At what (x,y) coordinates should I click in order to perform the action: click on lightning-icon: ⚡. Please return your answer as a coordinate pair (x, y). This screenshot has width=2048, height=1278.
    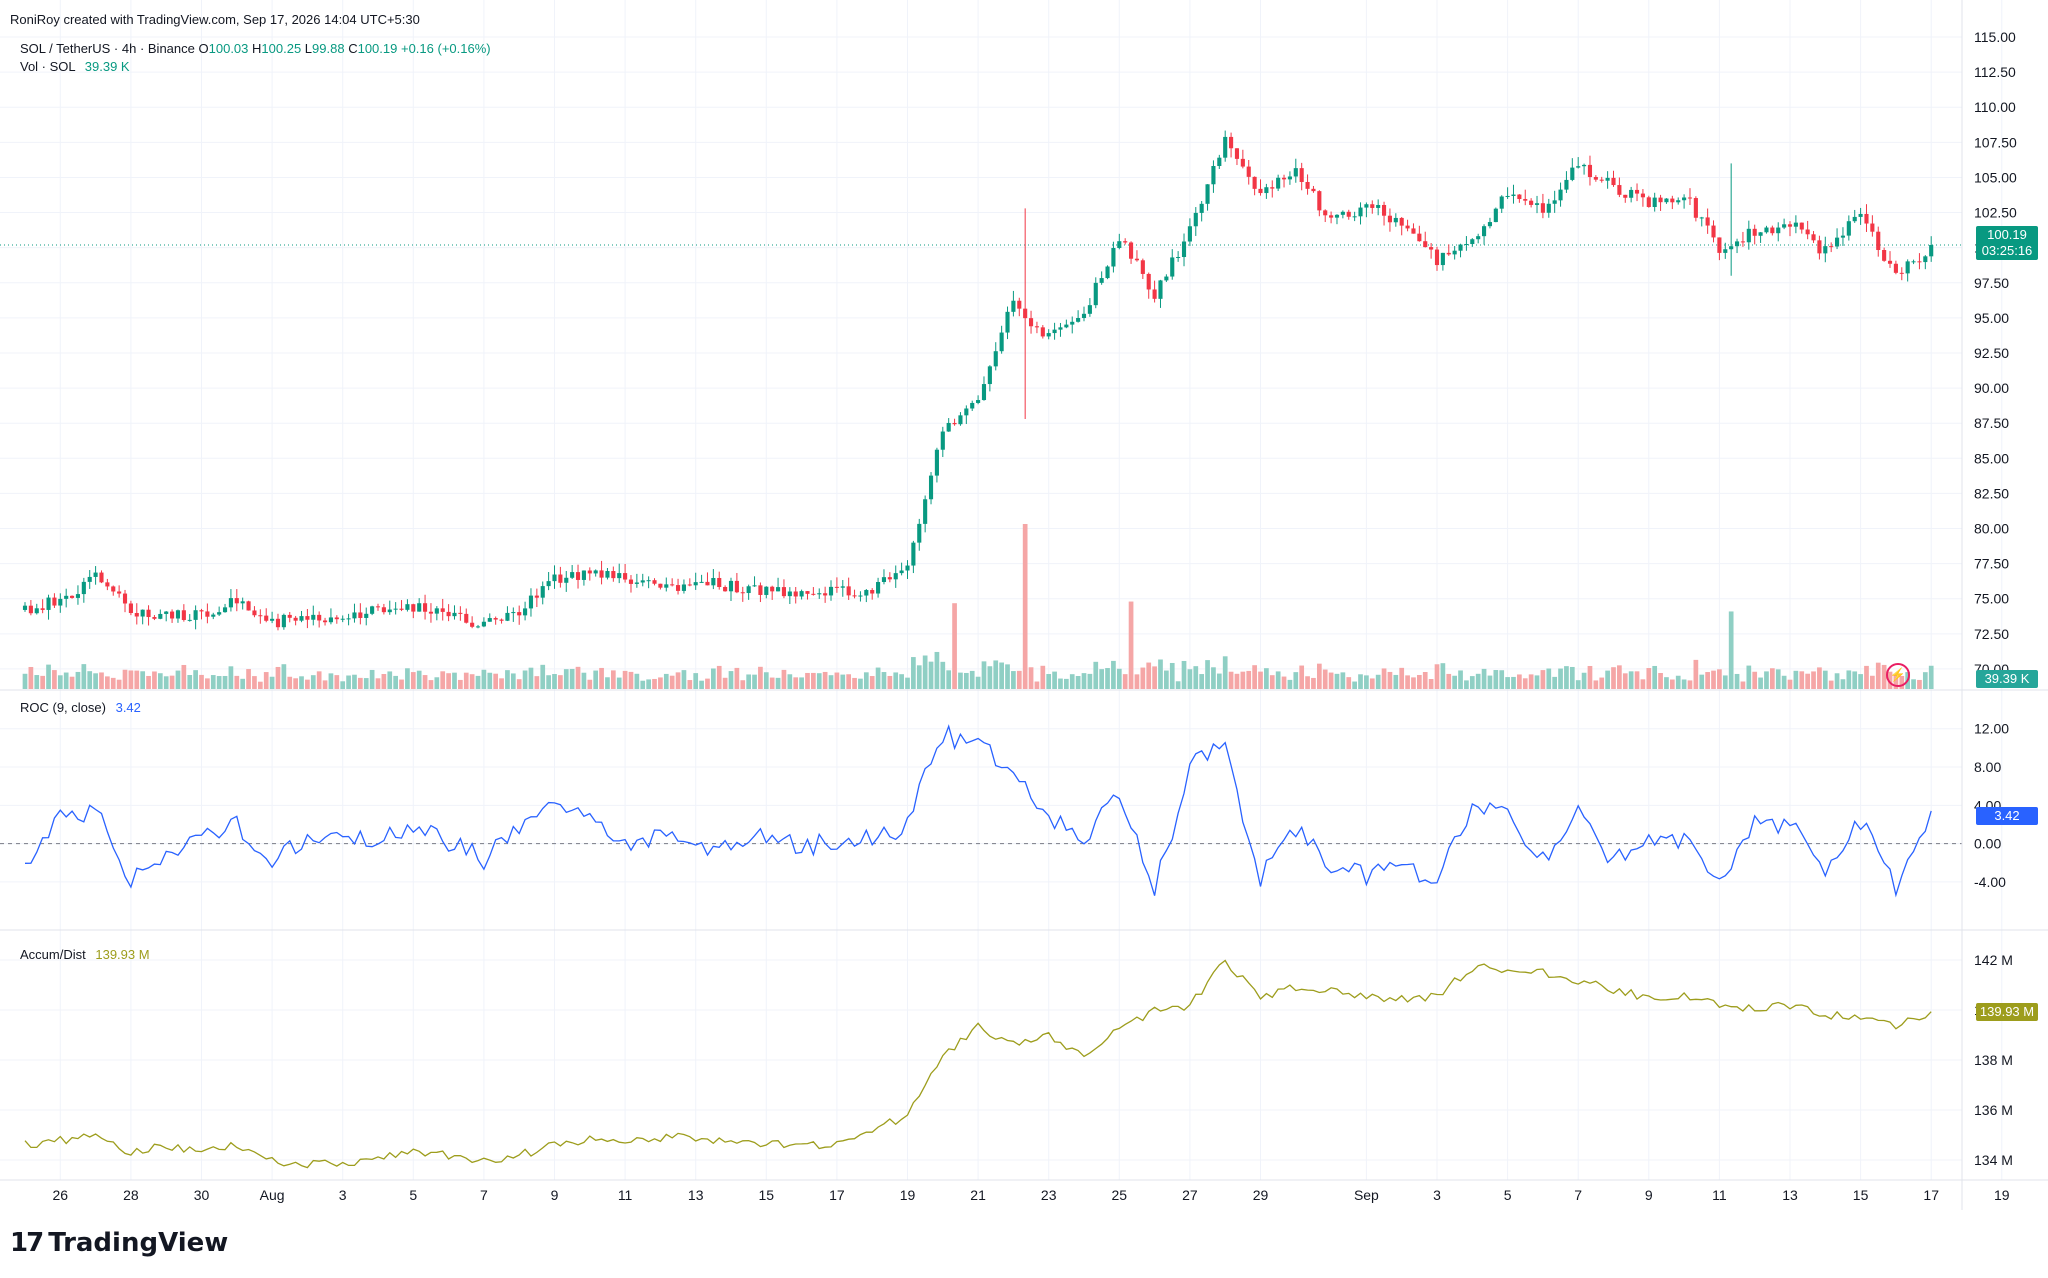
    Looking at the image, I should click on (1898, 675).